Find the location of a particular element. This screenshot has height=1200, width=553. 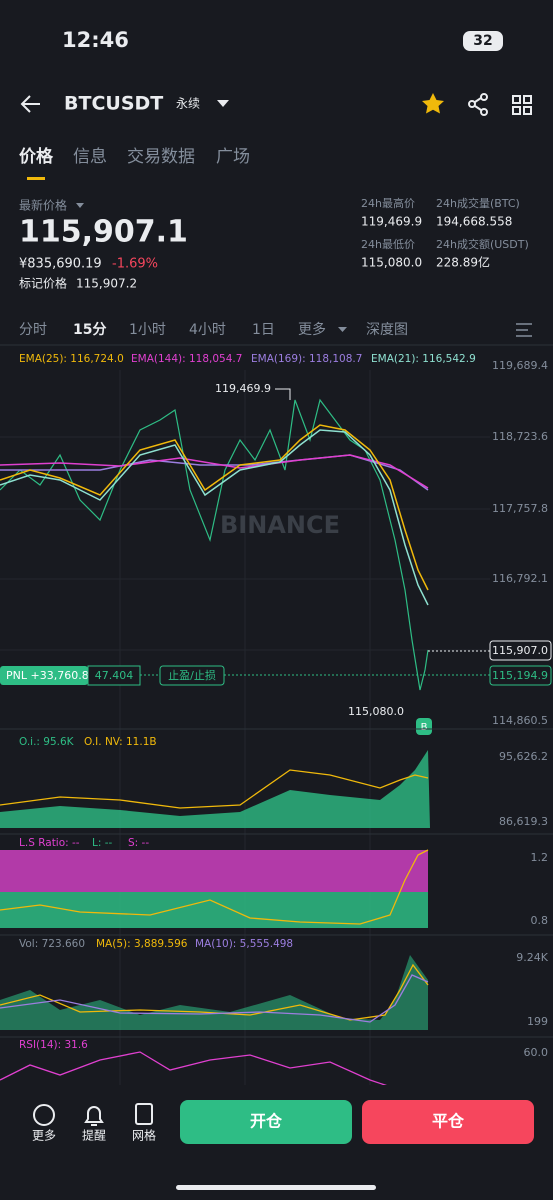

size-box is located at coordinates (114, 675).